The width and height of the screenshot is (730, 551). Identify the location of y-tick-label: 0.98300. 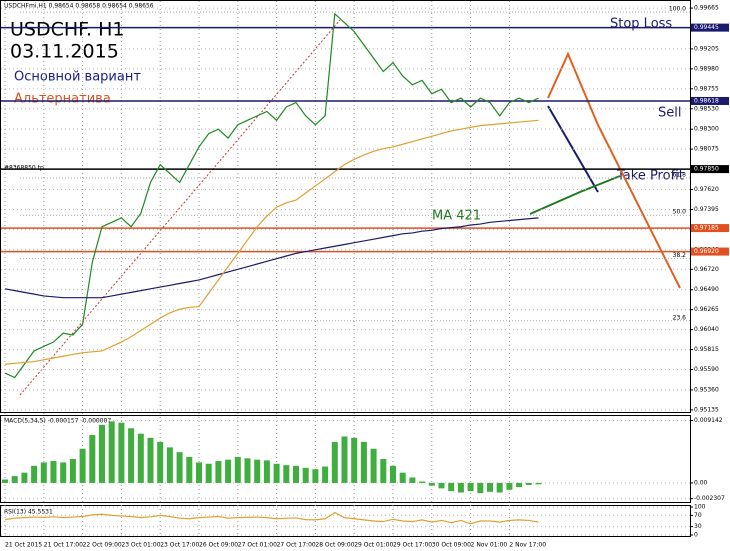
(706, 129).